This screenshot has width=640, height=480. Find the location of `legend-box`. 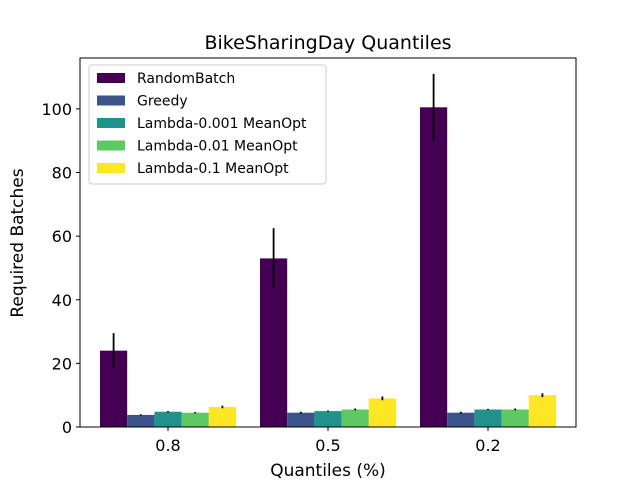

legend-box is located at coordinates (207, 124).